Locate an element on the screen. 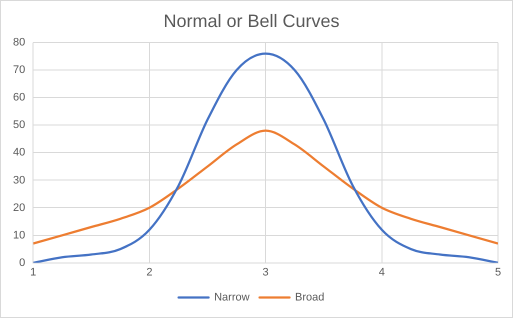 The height and width of the screenshot is (318, 513). legend-label: Narrow is located at coordinates (232, 298).